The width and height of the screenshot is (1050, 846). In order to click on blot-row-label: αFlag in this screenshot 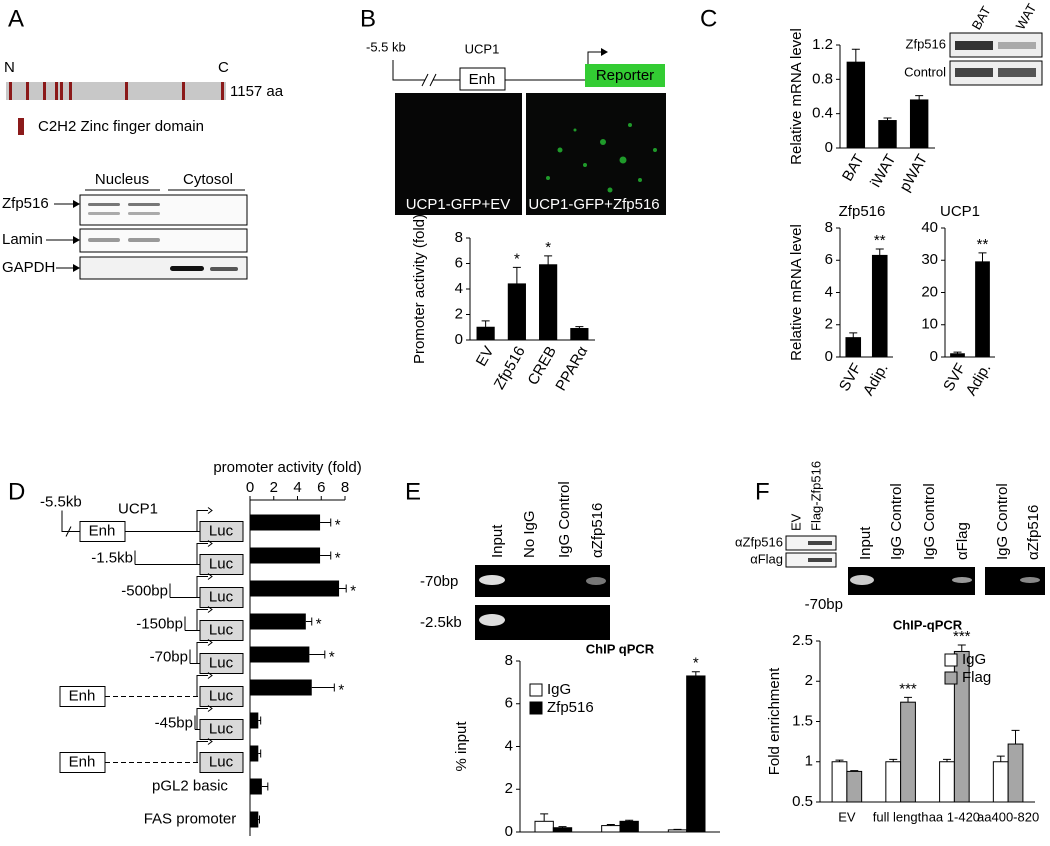, I will do `click(766, 558)`.